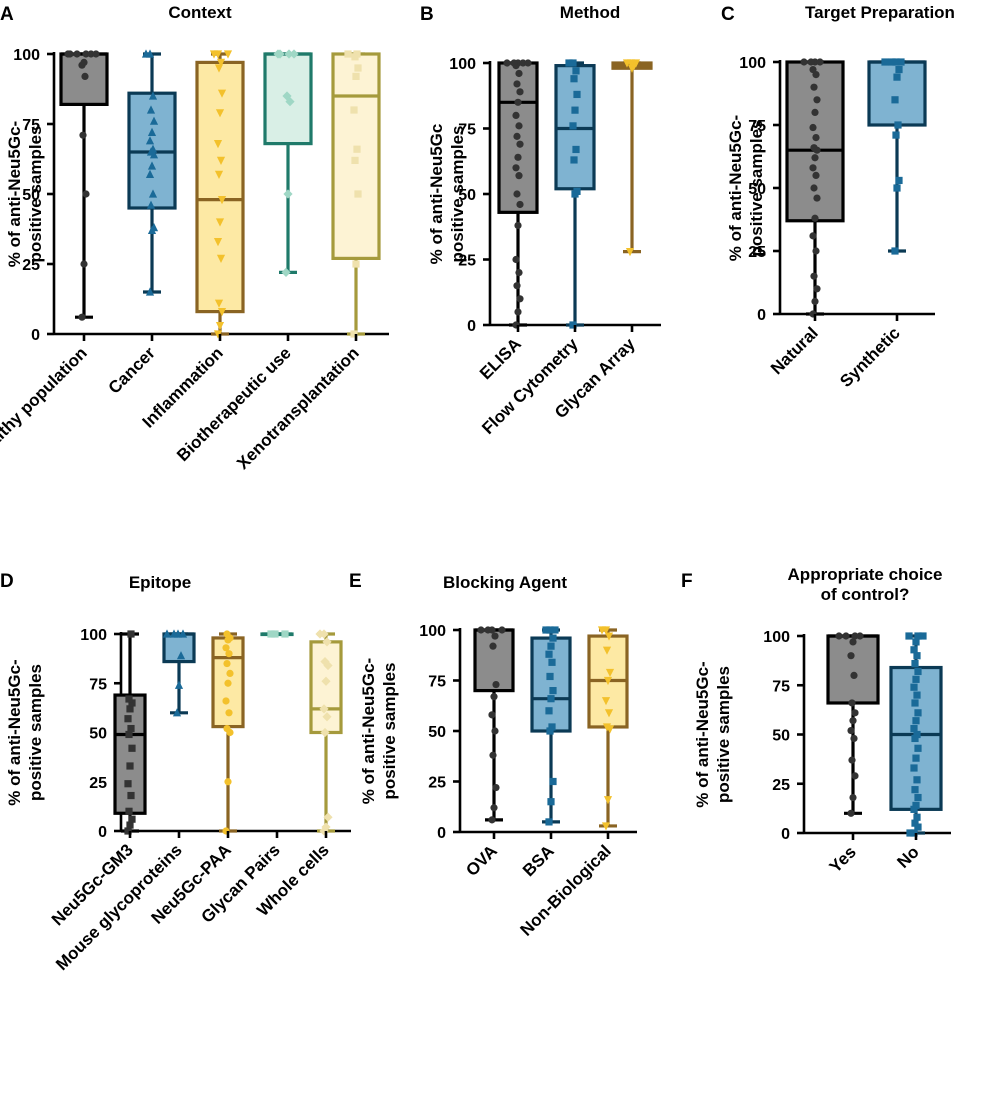 The image size is (989, 1097). Describe the element at coordinates (687, 581) in the screenshot. I see `panel-letter: F` at that location.